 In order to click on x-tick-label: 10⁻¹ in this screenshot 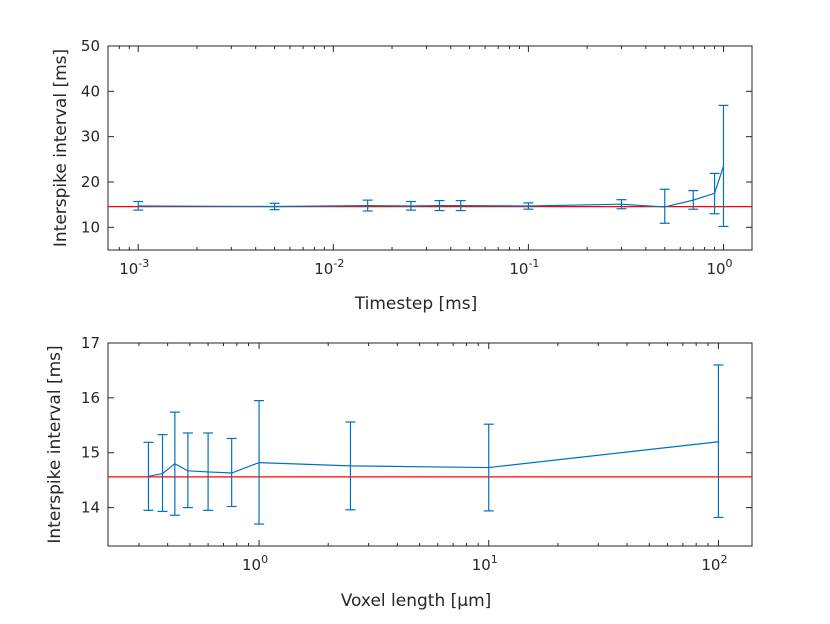, I will do `click(524, 267)`.